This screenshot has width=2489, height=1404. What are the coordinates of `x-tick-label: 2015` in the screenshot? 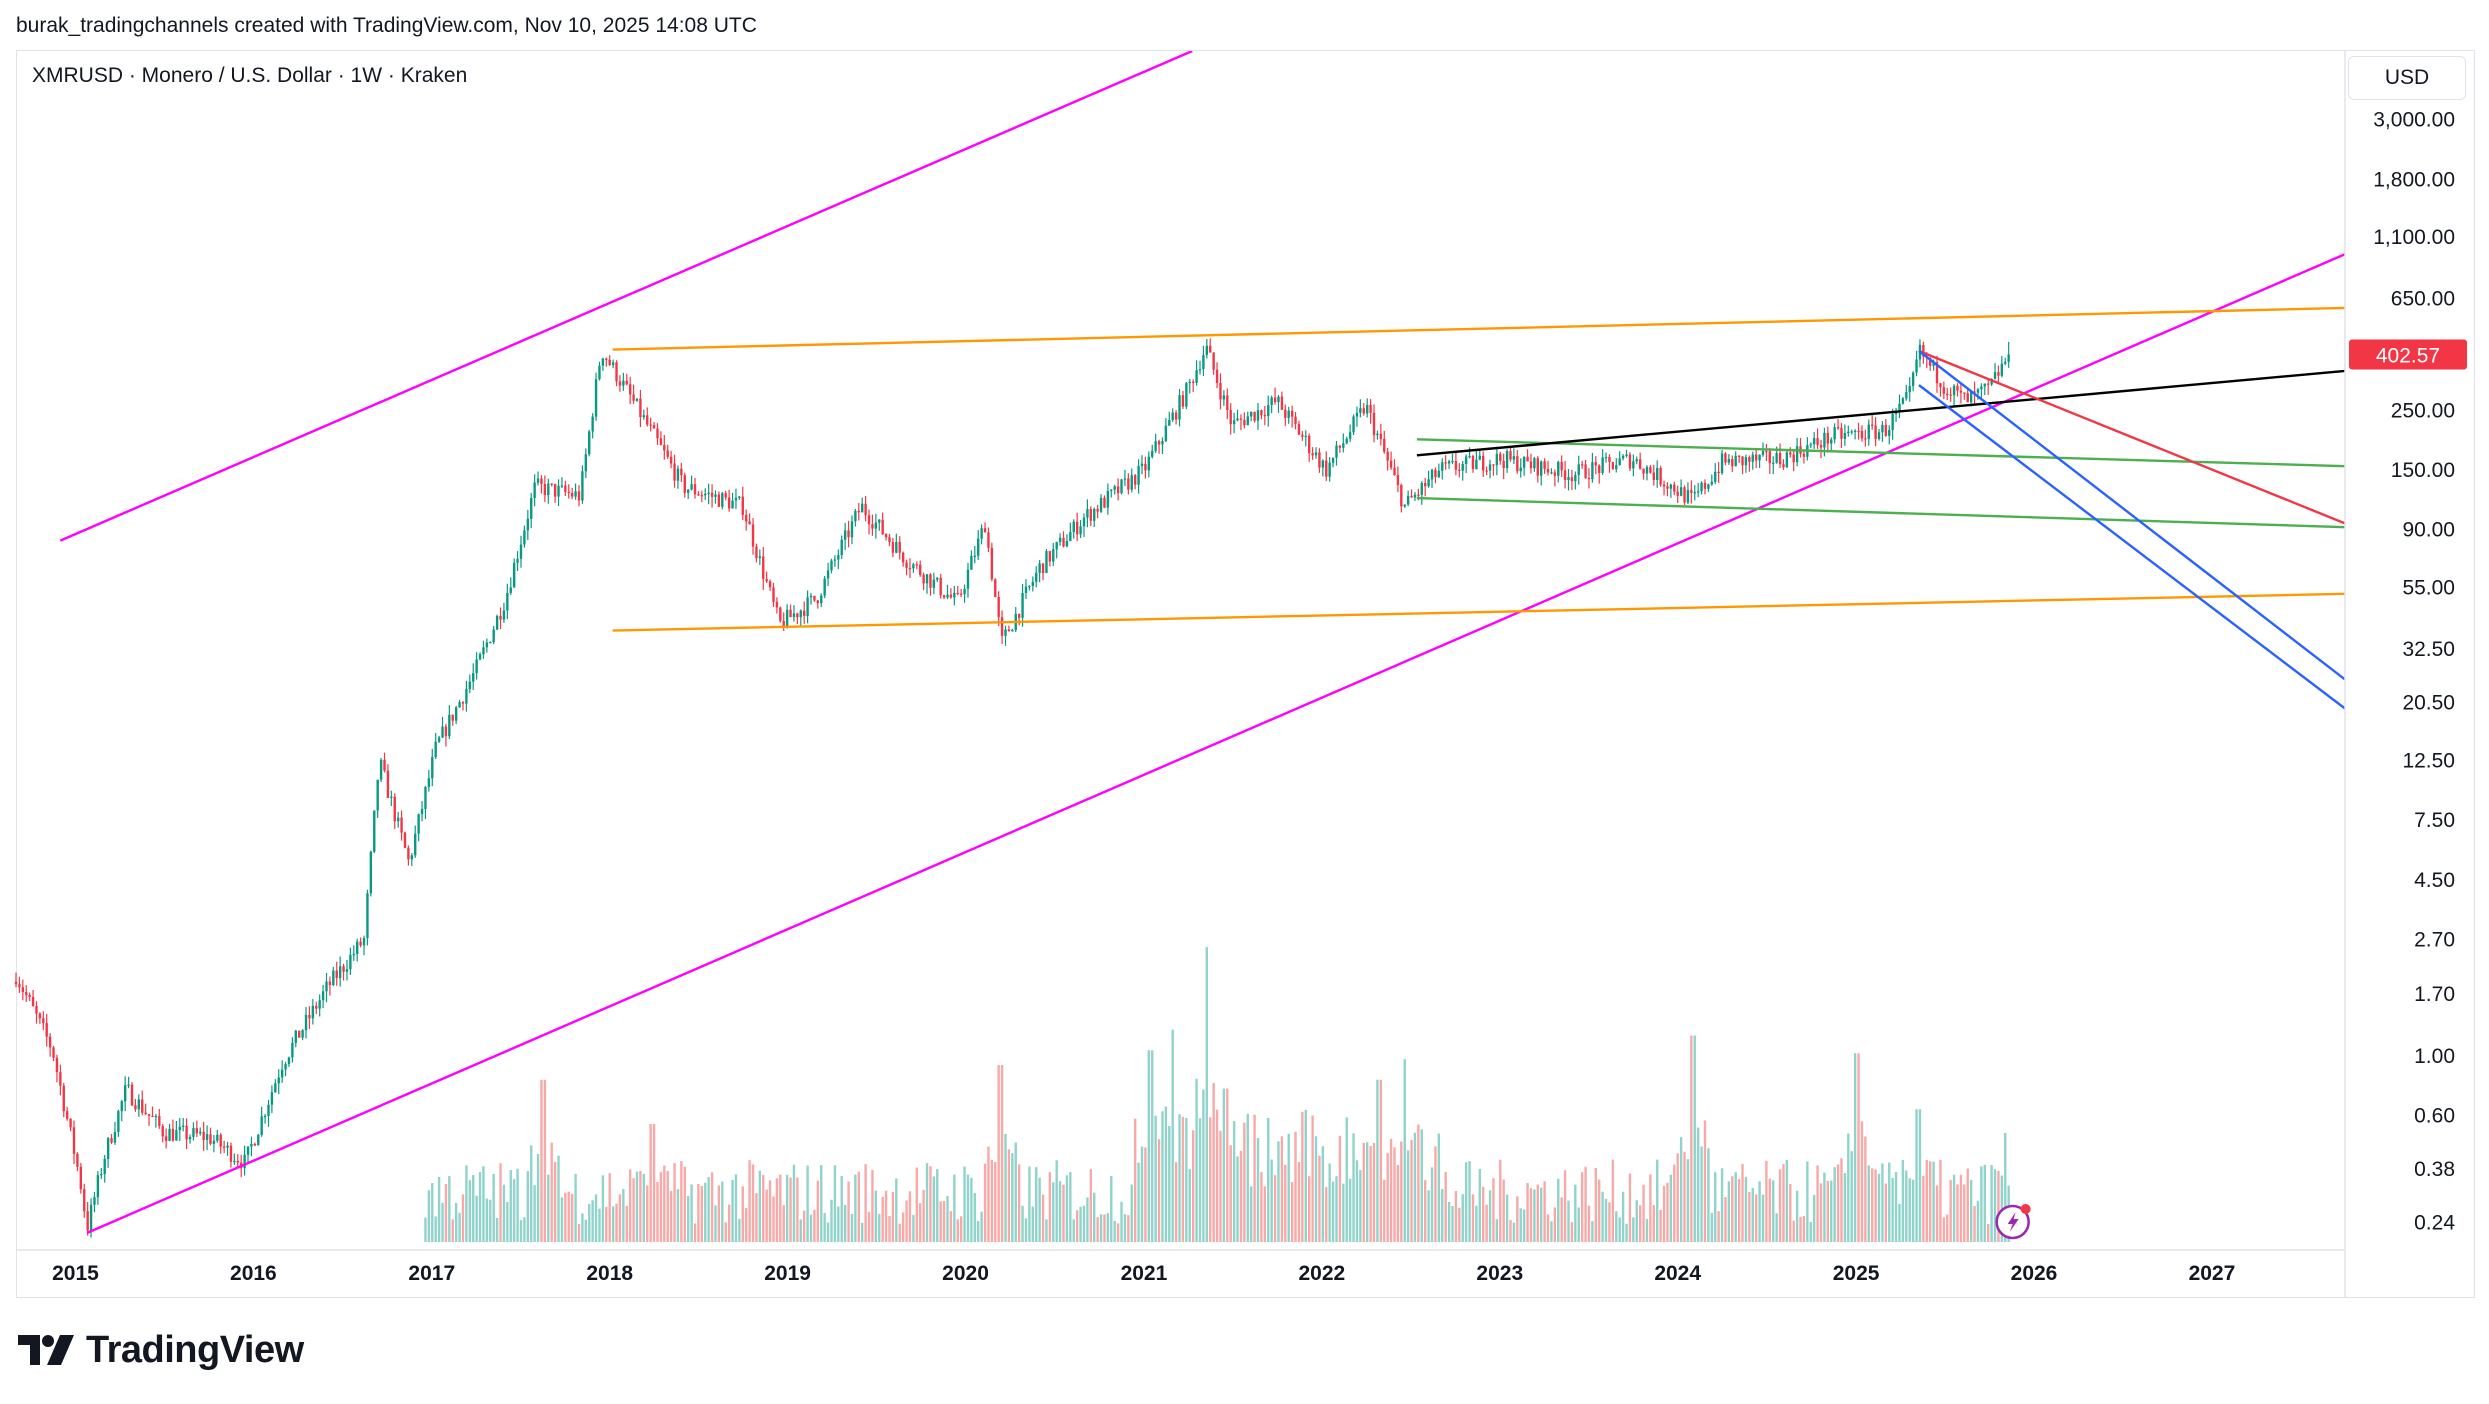 It's located at (75, 1273).